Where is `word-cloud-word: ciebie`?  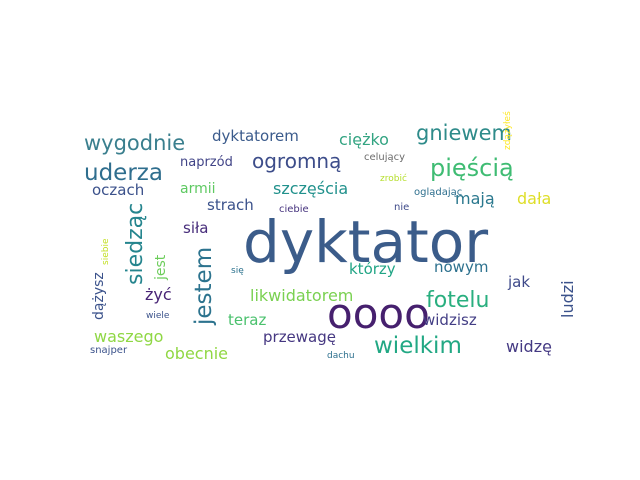 word-cloud-word: ciebie is located at coordinates (294, 209).